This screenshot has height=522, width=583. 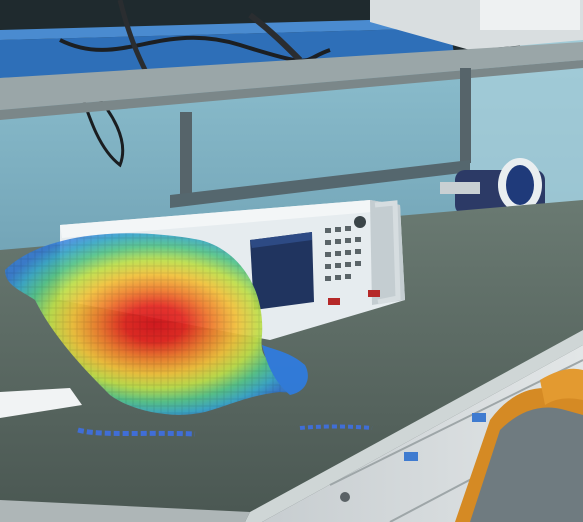 What do you see at coordinates (320, 184) in the screenshot?
I see `wall-rail` at bounding box center [320, 184].